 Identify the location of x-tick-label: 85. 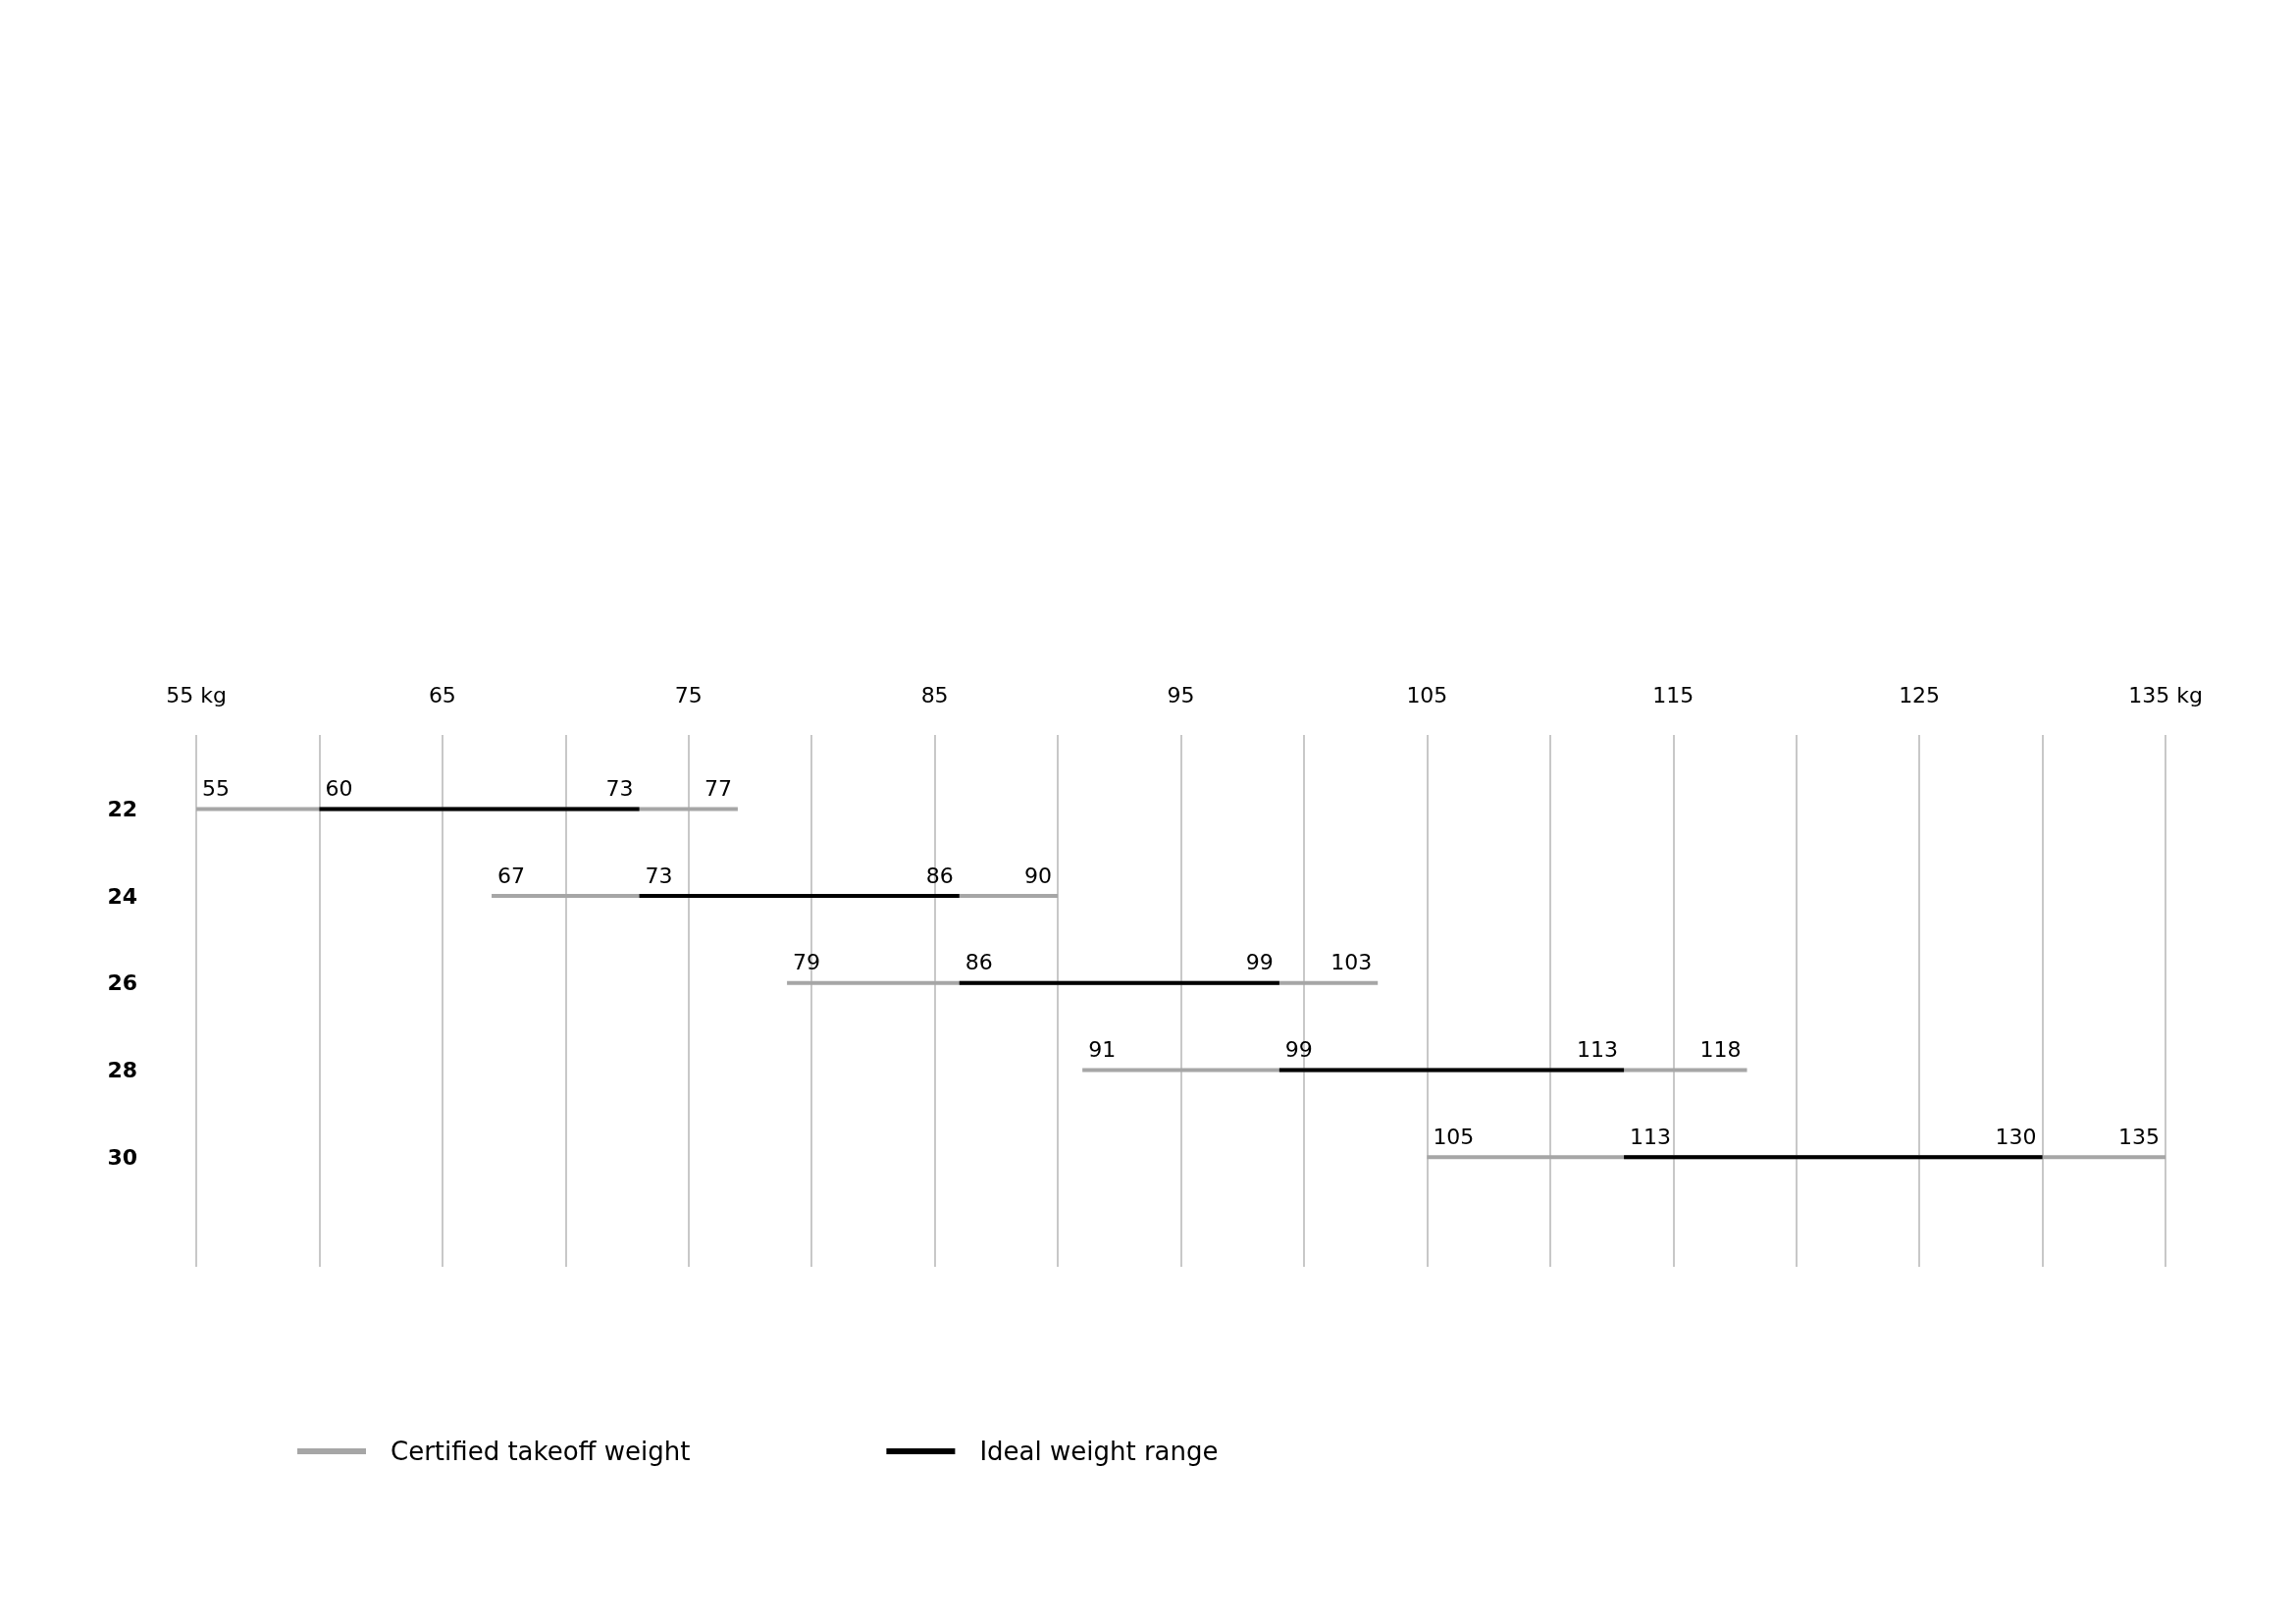
(935, 694).